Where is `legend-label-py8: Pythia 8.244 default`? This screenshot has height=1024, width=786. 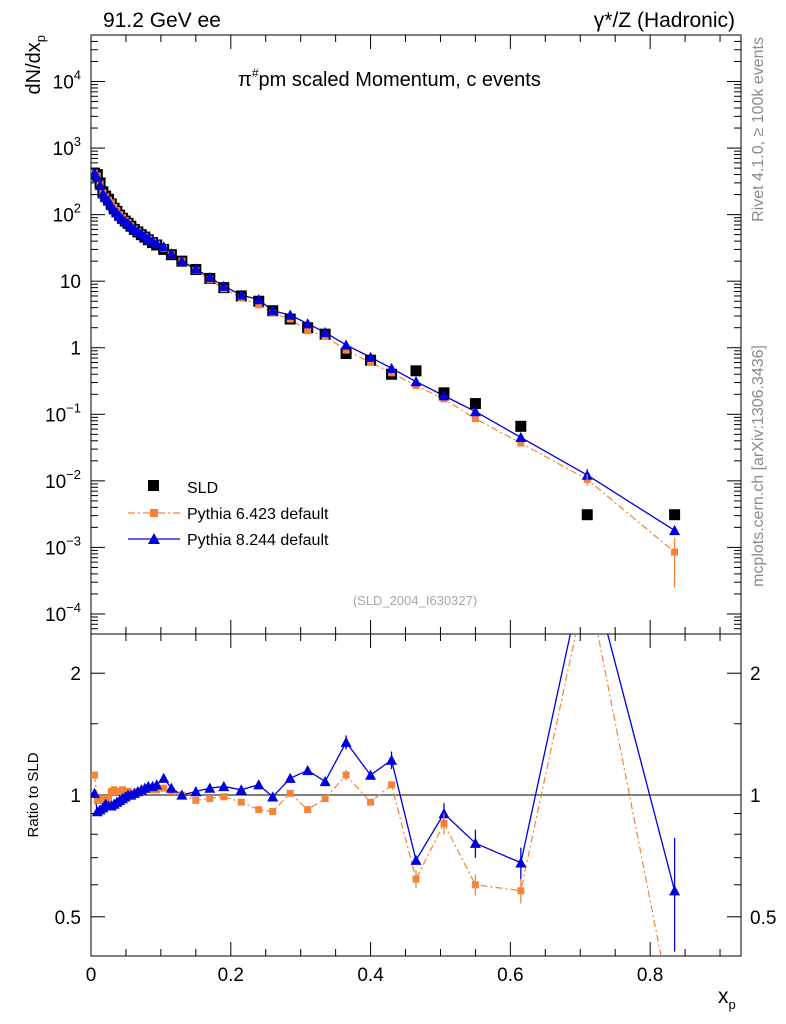 legend-label-py8: Pythia 8.244 default is located at coordinates (258, 540).